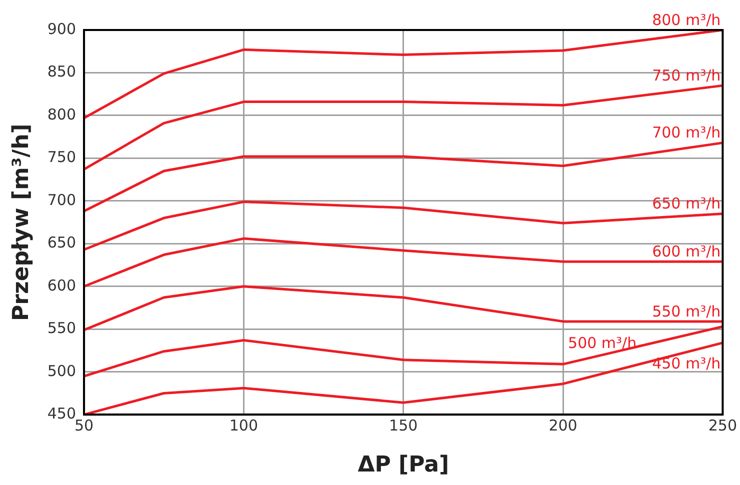  Describe the element at coordinates (686, 203) in the screenshot. I see `series-label: 650 m³/h` at that location.